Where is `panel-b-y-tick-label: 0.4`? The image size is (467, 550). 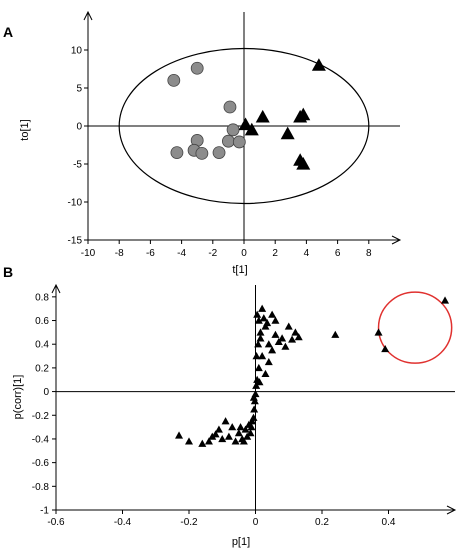
panel-b-y-tick-label: 0.4 is located at coordinates (42, 345).